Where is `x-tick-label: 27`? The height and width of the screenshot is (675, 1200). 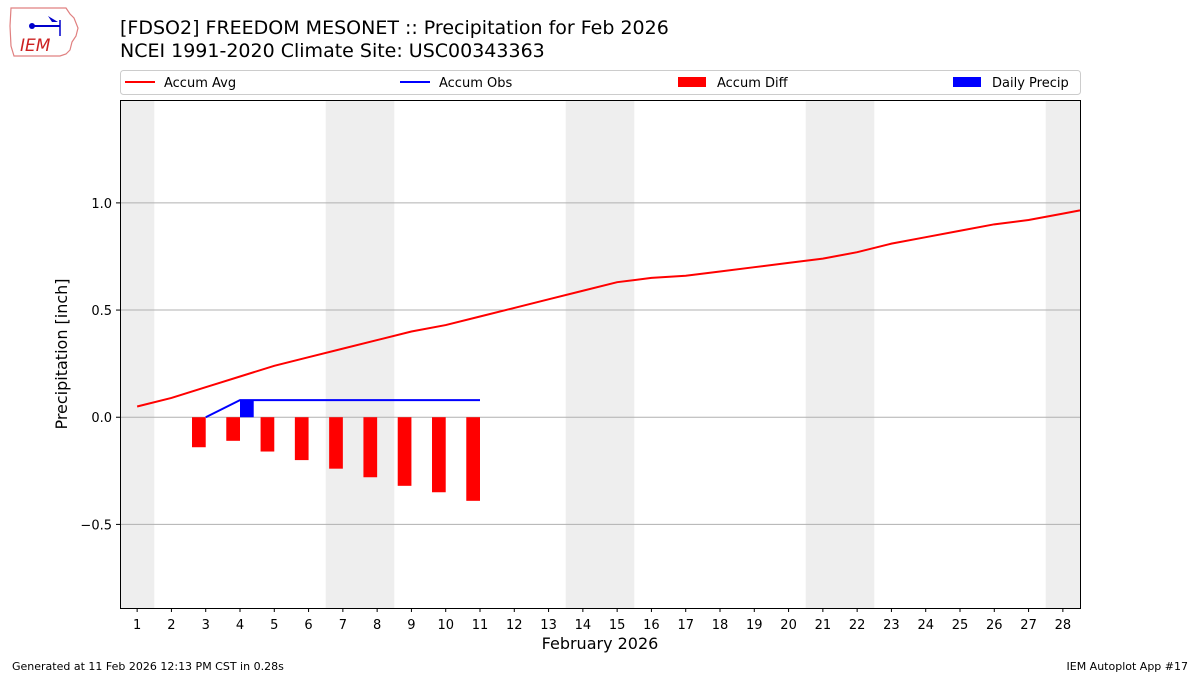 x-tick-label: 27 is located at coordinates (1028, 625).